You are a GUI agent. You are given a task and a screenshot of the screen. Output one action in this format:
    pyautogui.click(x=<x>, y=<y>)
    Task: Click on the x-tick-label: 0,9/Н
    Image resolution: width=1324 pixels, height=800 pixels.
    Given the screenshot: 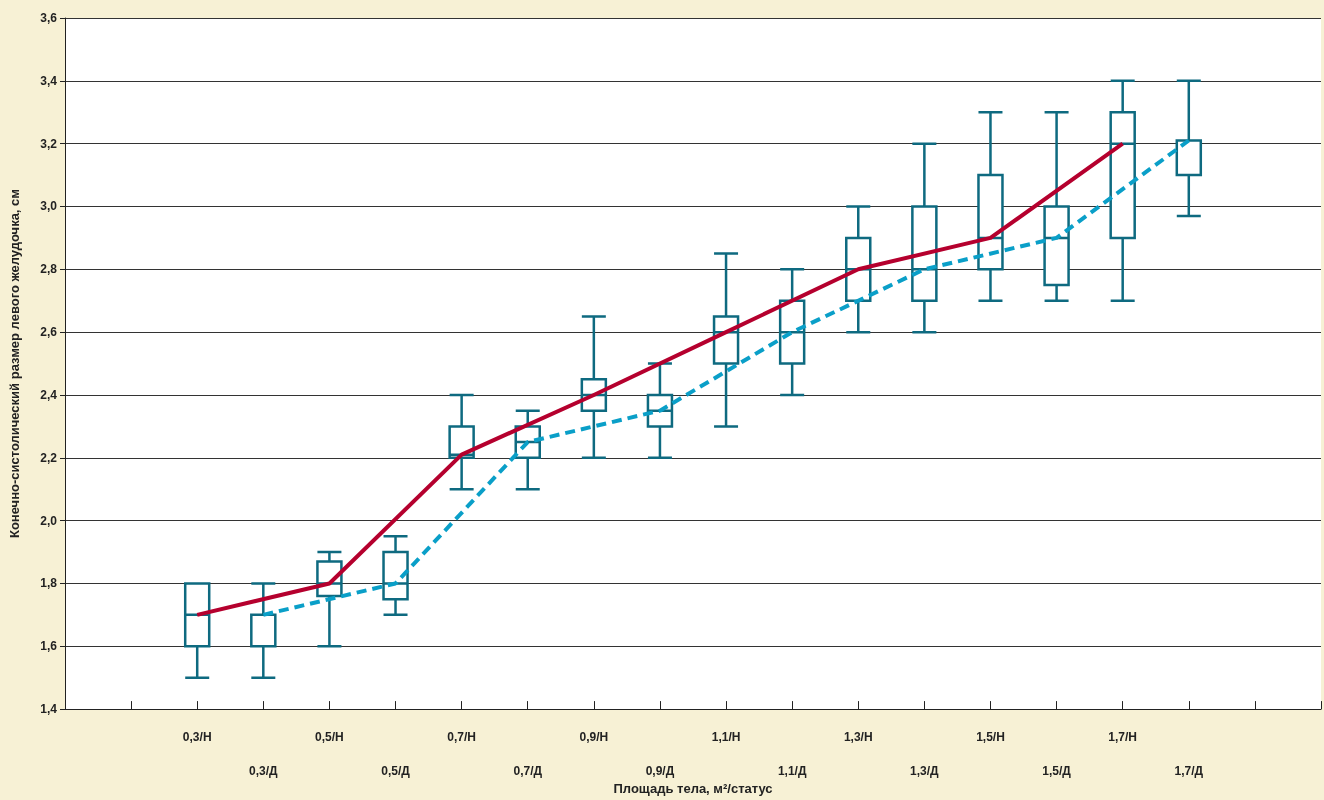 What is the action you would take?
    pyautogui.click(x=594, y=737)
    